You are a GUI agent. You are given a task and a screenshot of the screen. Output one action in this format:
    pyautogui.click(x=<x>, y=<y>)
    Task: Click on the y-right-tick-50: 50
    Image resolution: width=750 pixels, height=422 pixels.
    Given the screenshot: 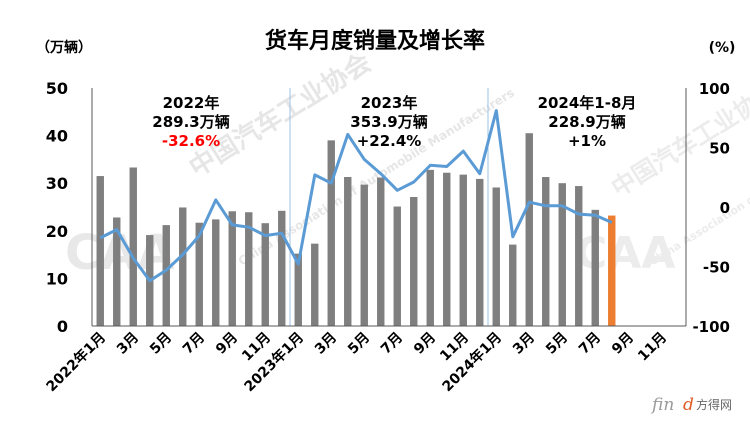 What is the action you would take?
    pyautogui.click(x=719, y=149)
    